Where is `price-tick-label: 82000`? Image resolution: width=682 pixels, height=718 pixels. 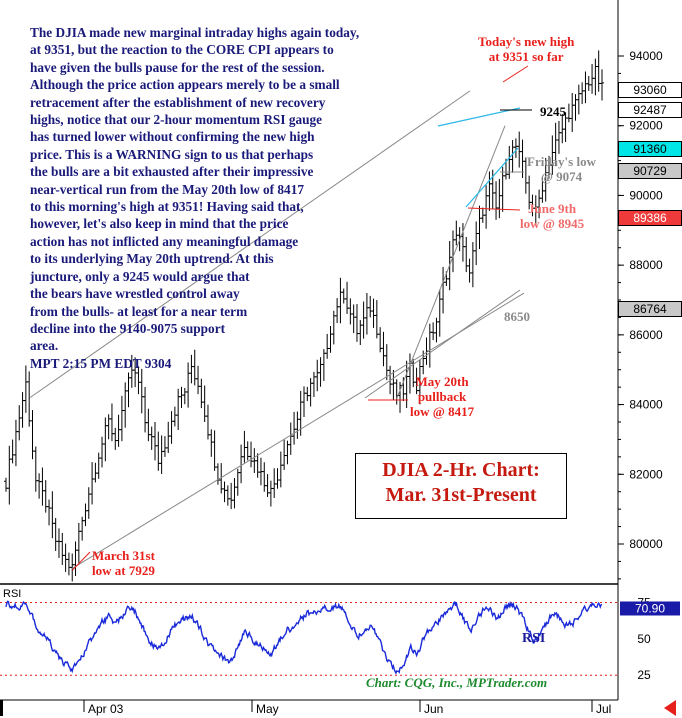 price-tick-label: 82000 is located at coordinates (646, 474).